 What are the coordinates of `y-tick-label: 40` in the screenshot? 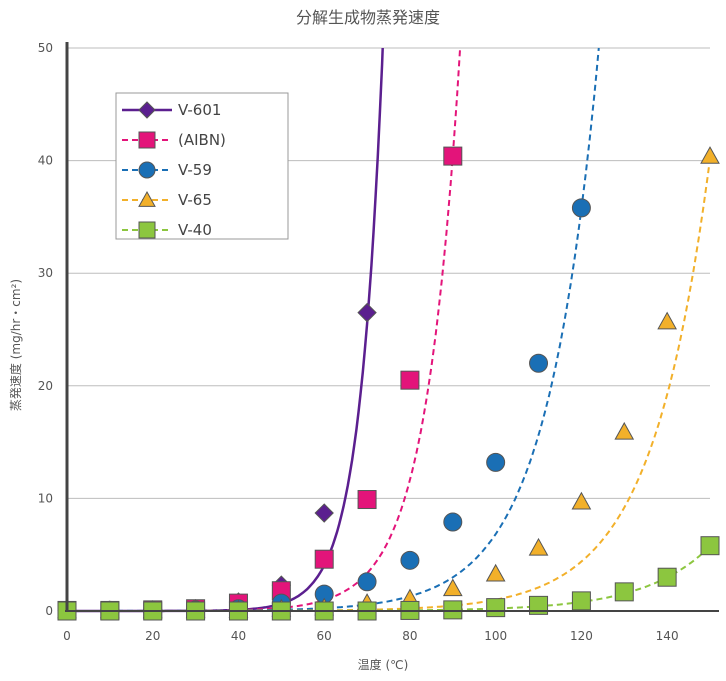 It's located at (45, 161).